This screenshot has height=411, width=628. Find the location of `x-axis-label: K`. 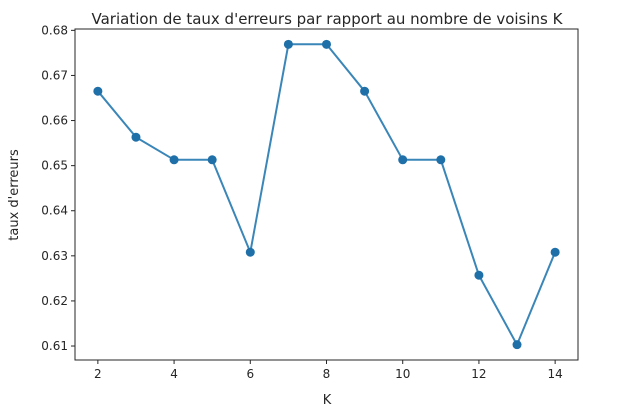

x-axis-label: K is located at coordinates (327, 400).